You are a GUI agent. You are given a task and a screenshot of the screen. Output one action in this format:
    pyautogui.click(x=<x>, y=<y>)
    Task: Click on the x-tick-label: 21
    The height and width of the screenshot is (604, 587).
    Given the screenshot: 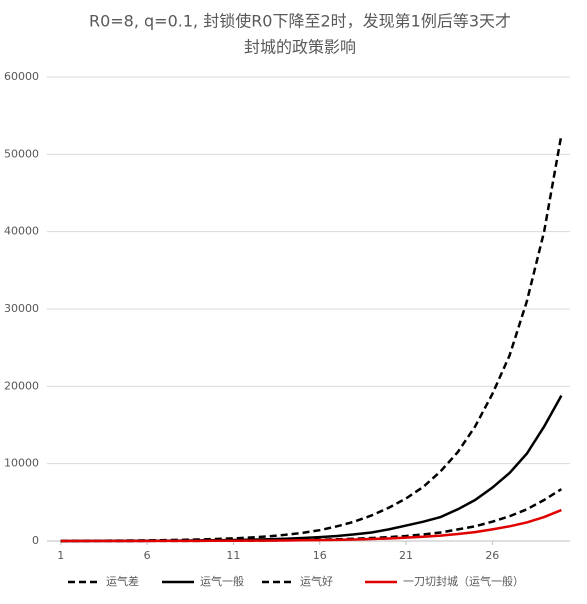 What is the action you would take?
    pyautogui.click(x=406, y=555)
    